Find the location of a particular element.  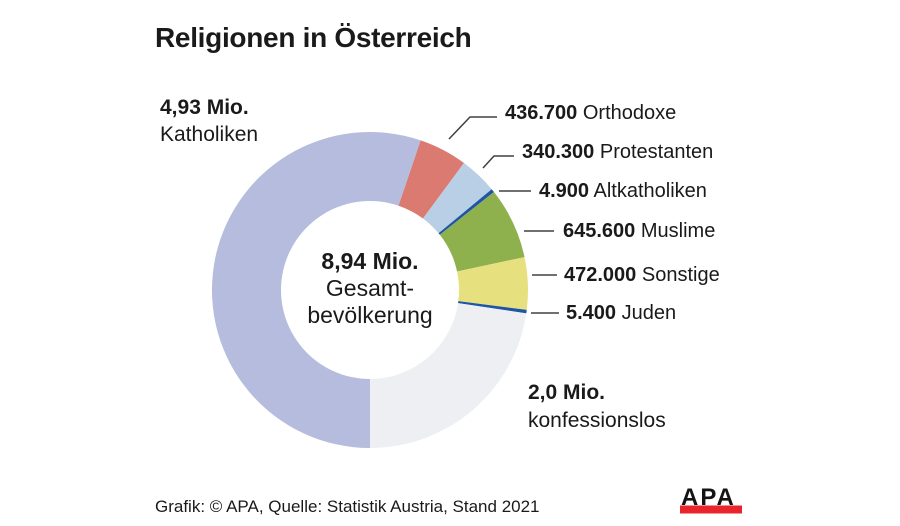

label-katholiken-value: 4,93 Mio. is located at coordinates (204, 107).